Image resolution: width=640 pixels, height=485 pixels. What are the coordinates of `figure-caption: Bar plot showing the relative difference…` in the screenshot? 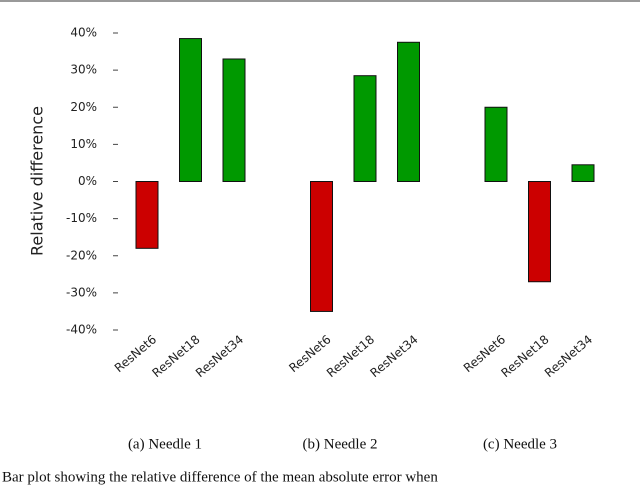 It's located at (220, 477).